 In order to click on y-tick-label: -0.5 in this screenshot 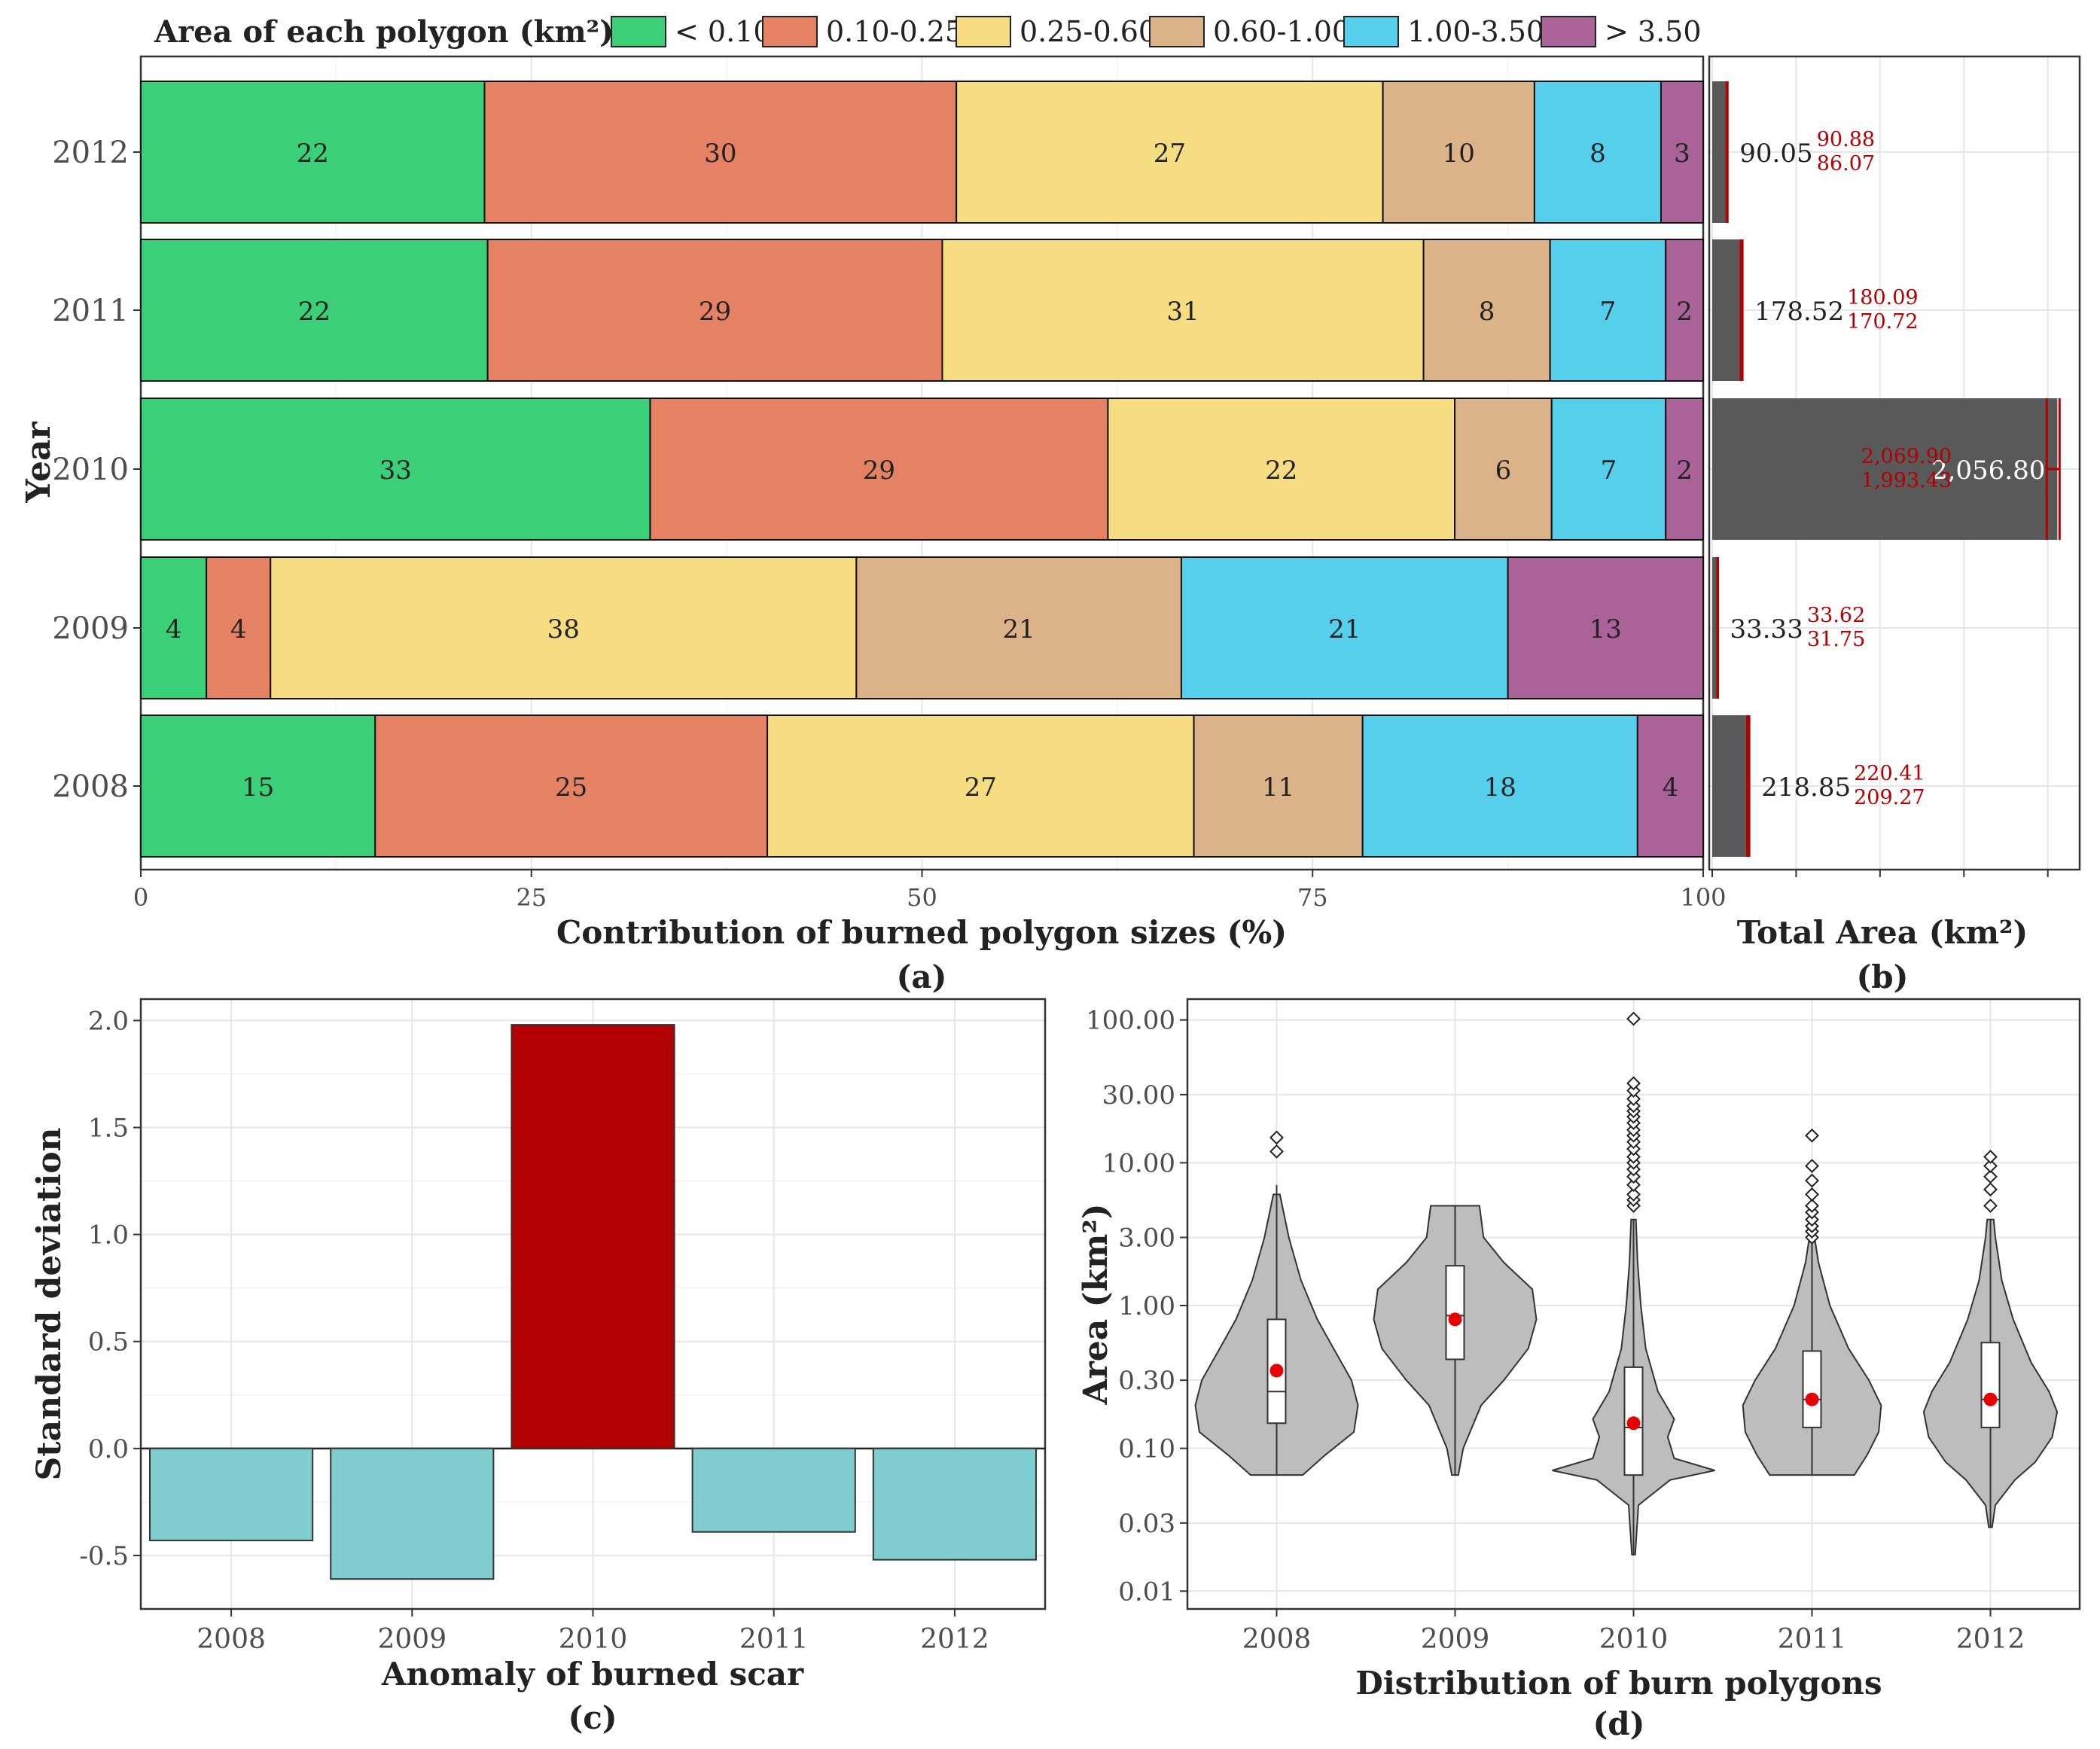, I will do `click(104, 1556)`.